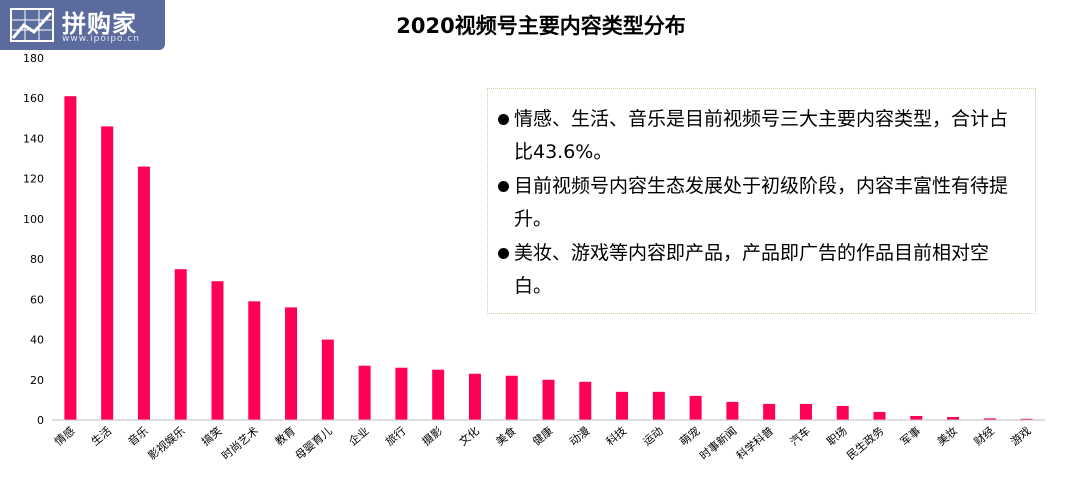 The image size is (1082, 488). Describe the element at coordinates (33, 219) in the screenshot. I see `y-tick-label: 100` at that location.